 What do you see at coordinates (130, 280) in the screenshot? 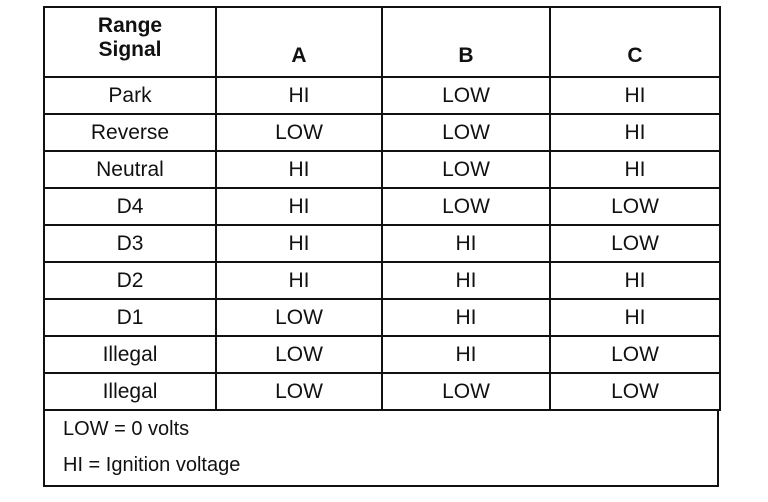
I see `row-range-cell: D2` at bounding box center [130, 280].